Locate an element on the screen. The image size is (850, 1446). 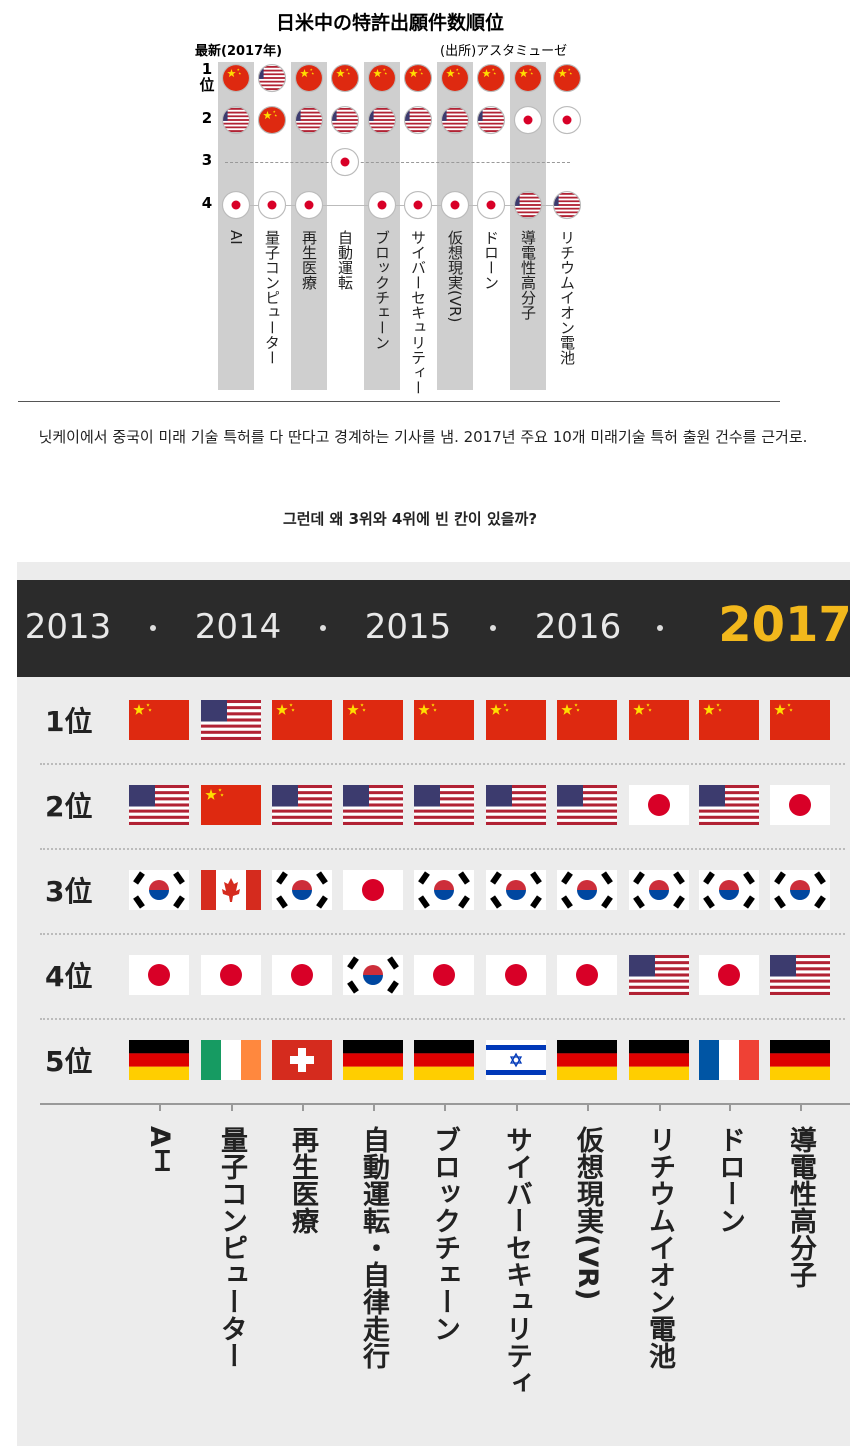
rank-label: 3位 is located at coordinates (69, 891).